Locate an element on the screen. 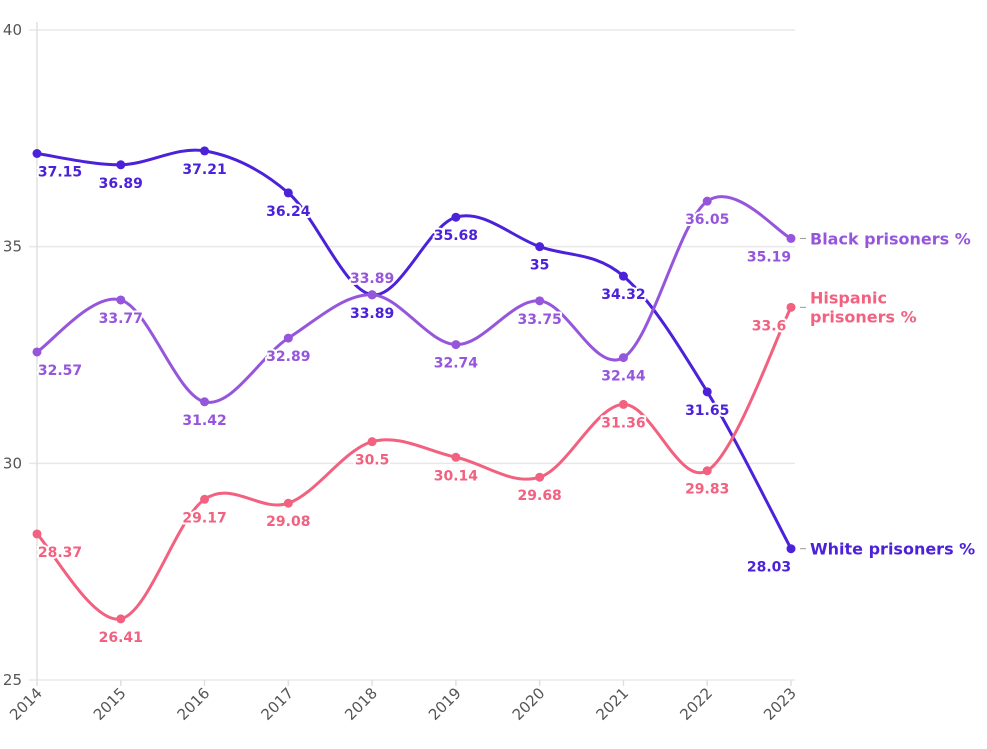  x-tick-label: 2021 is located at coordinates (613, 704).